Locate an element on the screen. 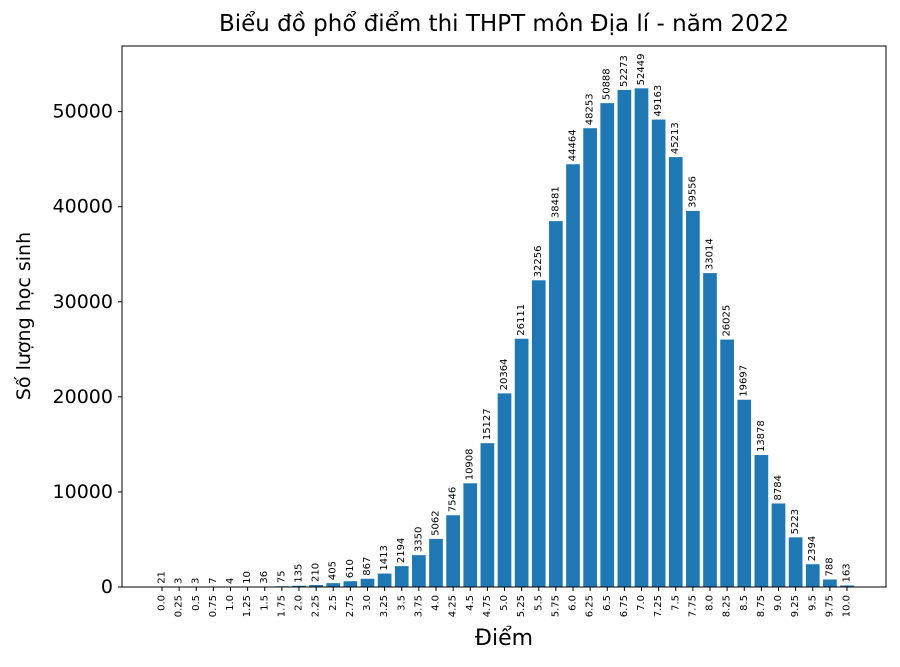 The width and height of the screenshot is (900, 667). bar-value-label: 19697 is located at coordinates (744, 381).